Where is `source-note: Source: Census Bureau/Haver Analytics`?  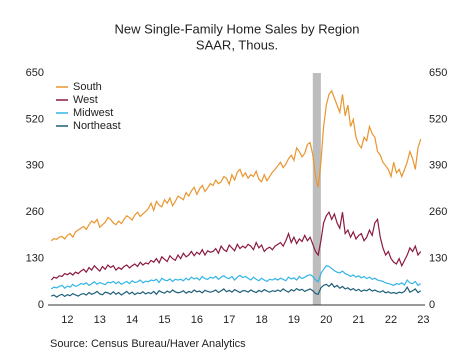
source-note: Source: Census Bureau/Haver Analytics is located at coordinates (148, 344).